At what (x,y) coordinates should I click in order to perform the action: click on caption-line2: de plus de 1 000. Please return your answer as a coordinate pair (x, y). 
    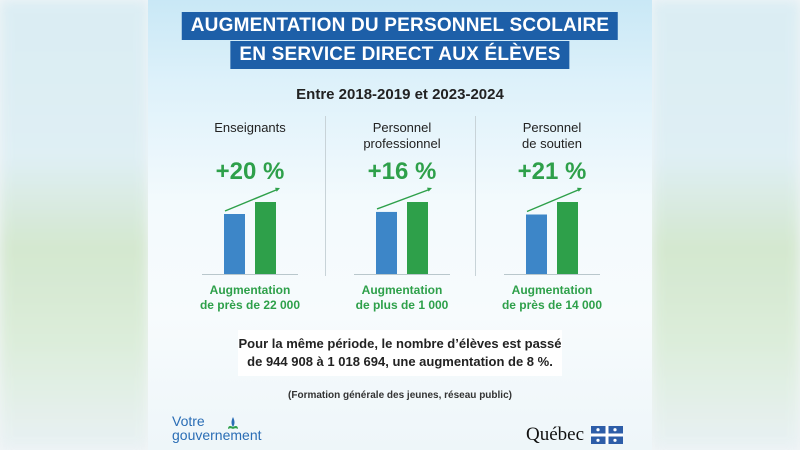
    Looking at the image, I should click on (402, 305).